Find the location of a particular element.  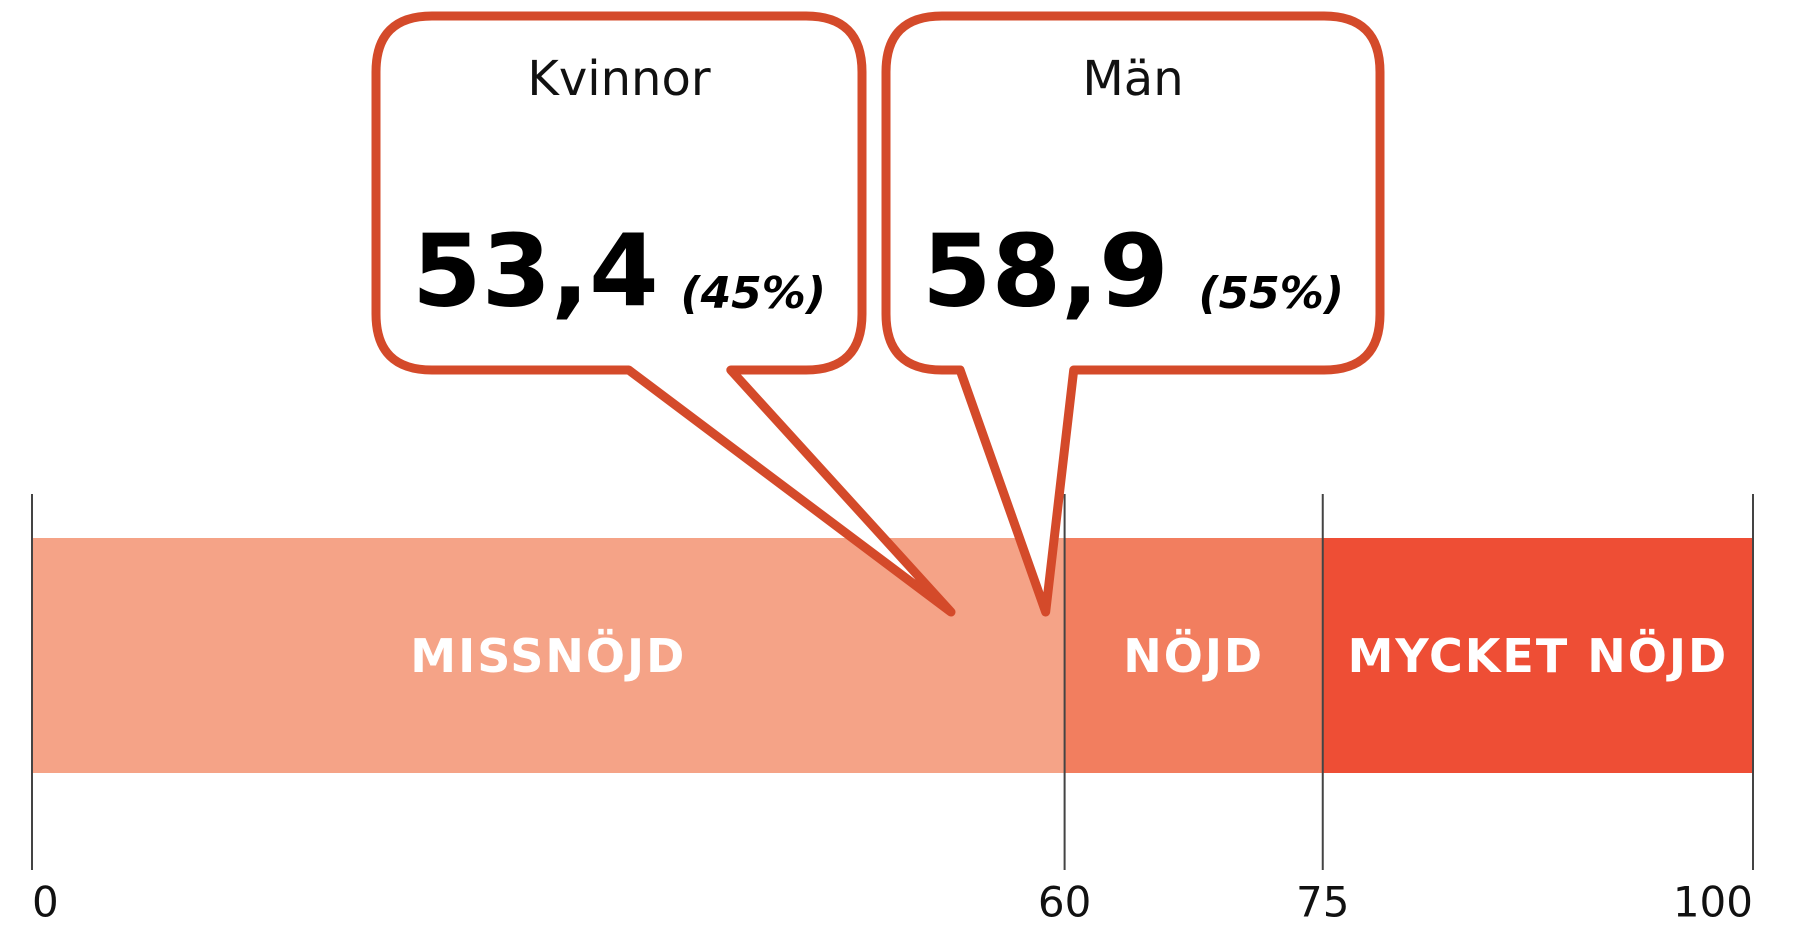

segment-label: MYCKET NÖJD is located at coordinates (1538, 656).